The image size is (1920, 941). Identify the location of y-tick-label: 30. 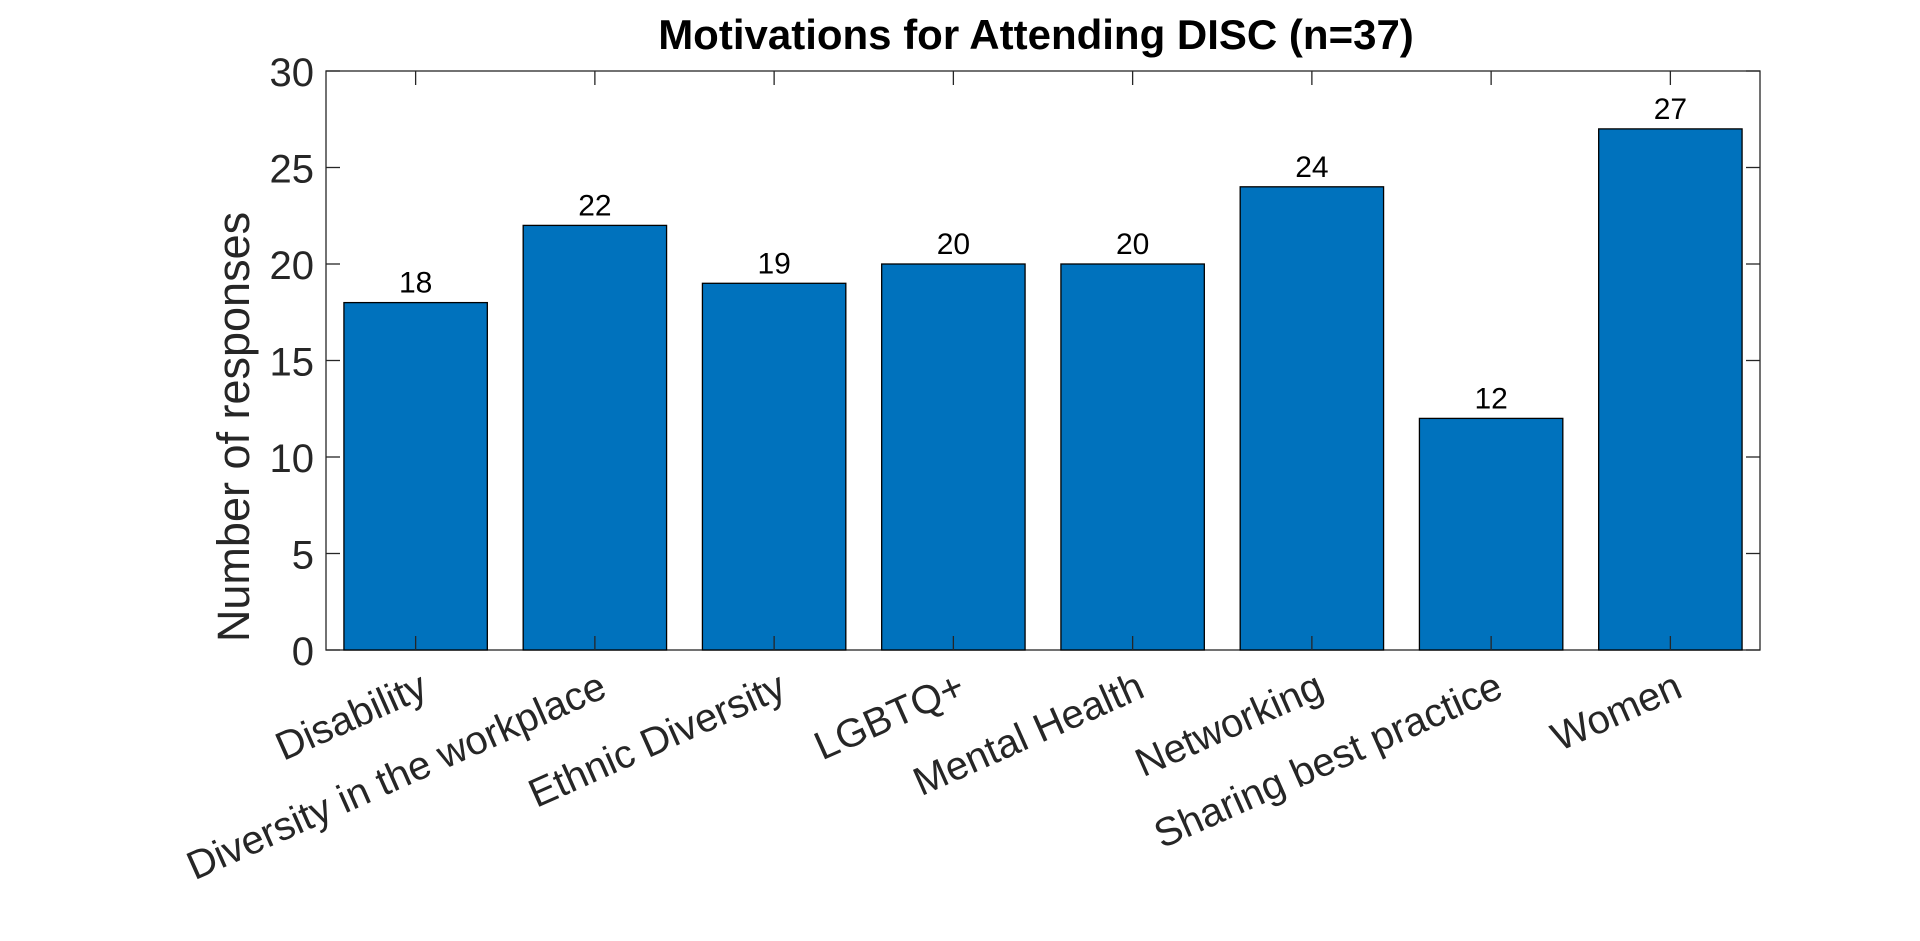
(292, 73).